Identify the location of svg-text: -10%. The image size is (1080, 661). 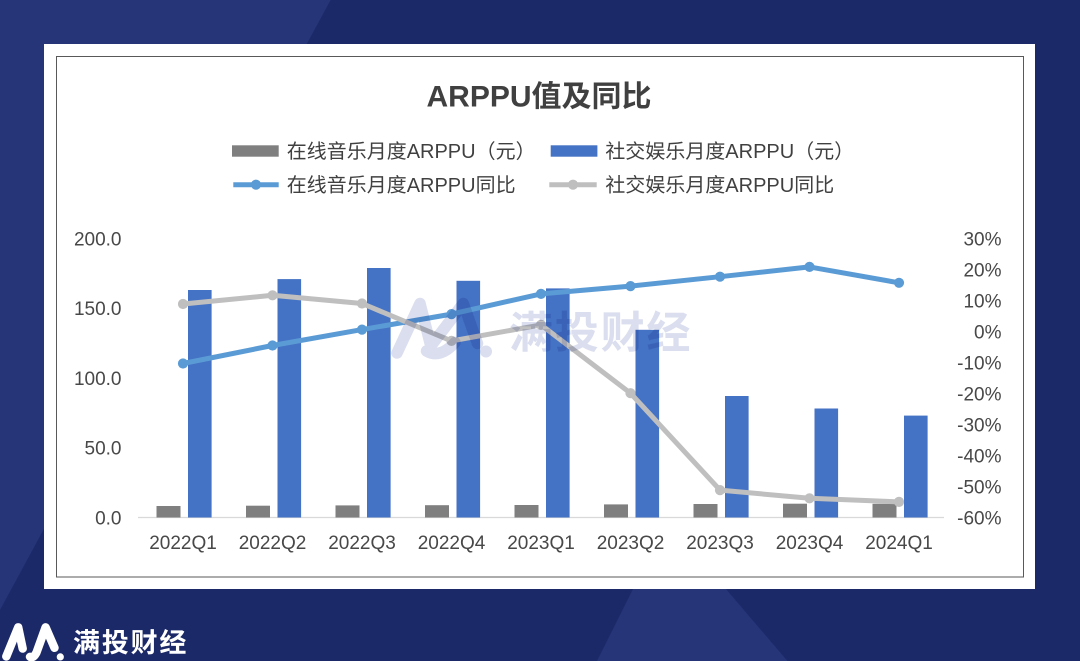
(979, 363).